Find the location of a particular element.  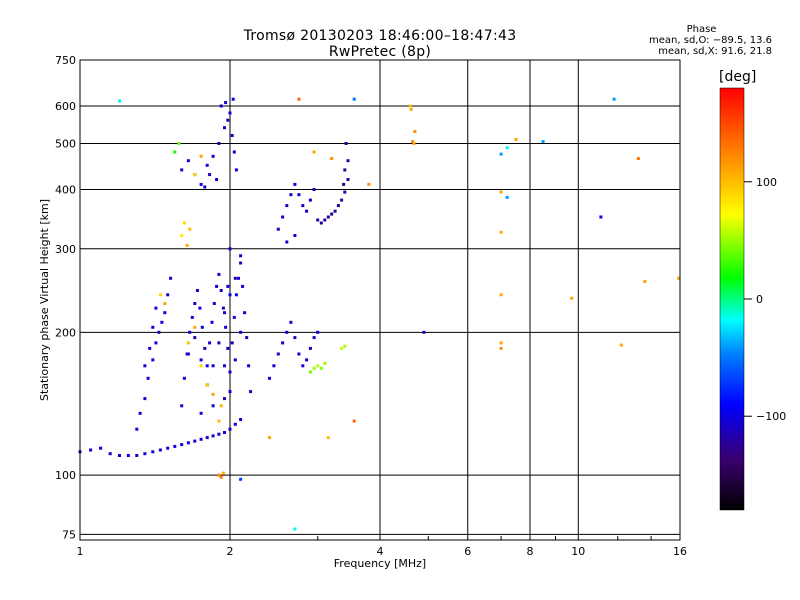

y-tick-label: 100 is located at coordinates (65, 475).